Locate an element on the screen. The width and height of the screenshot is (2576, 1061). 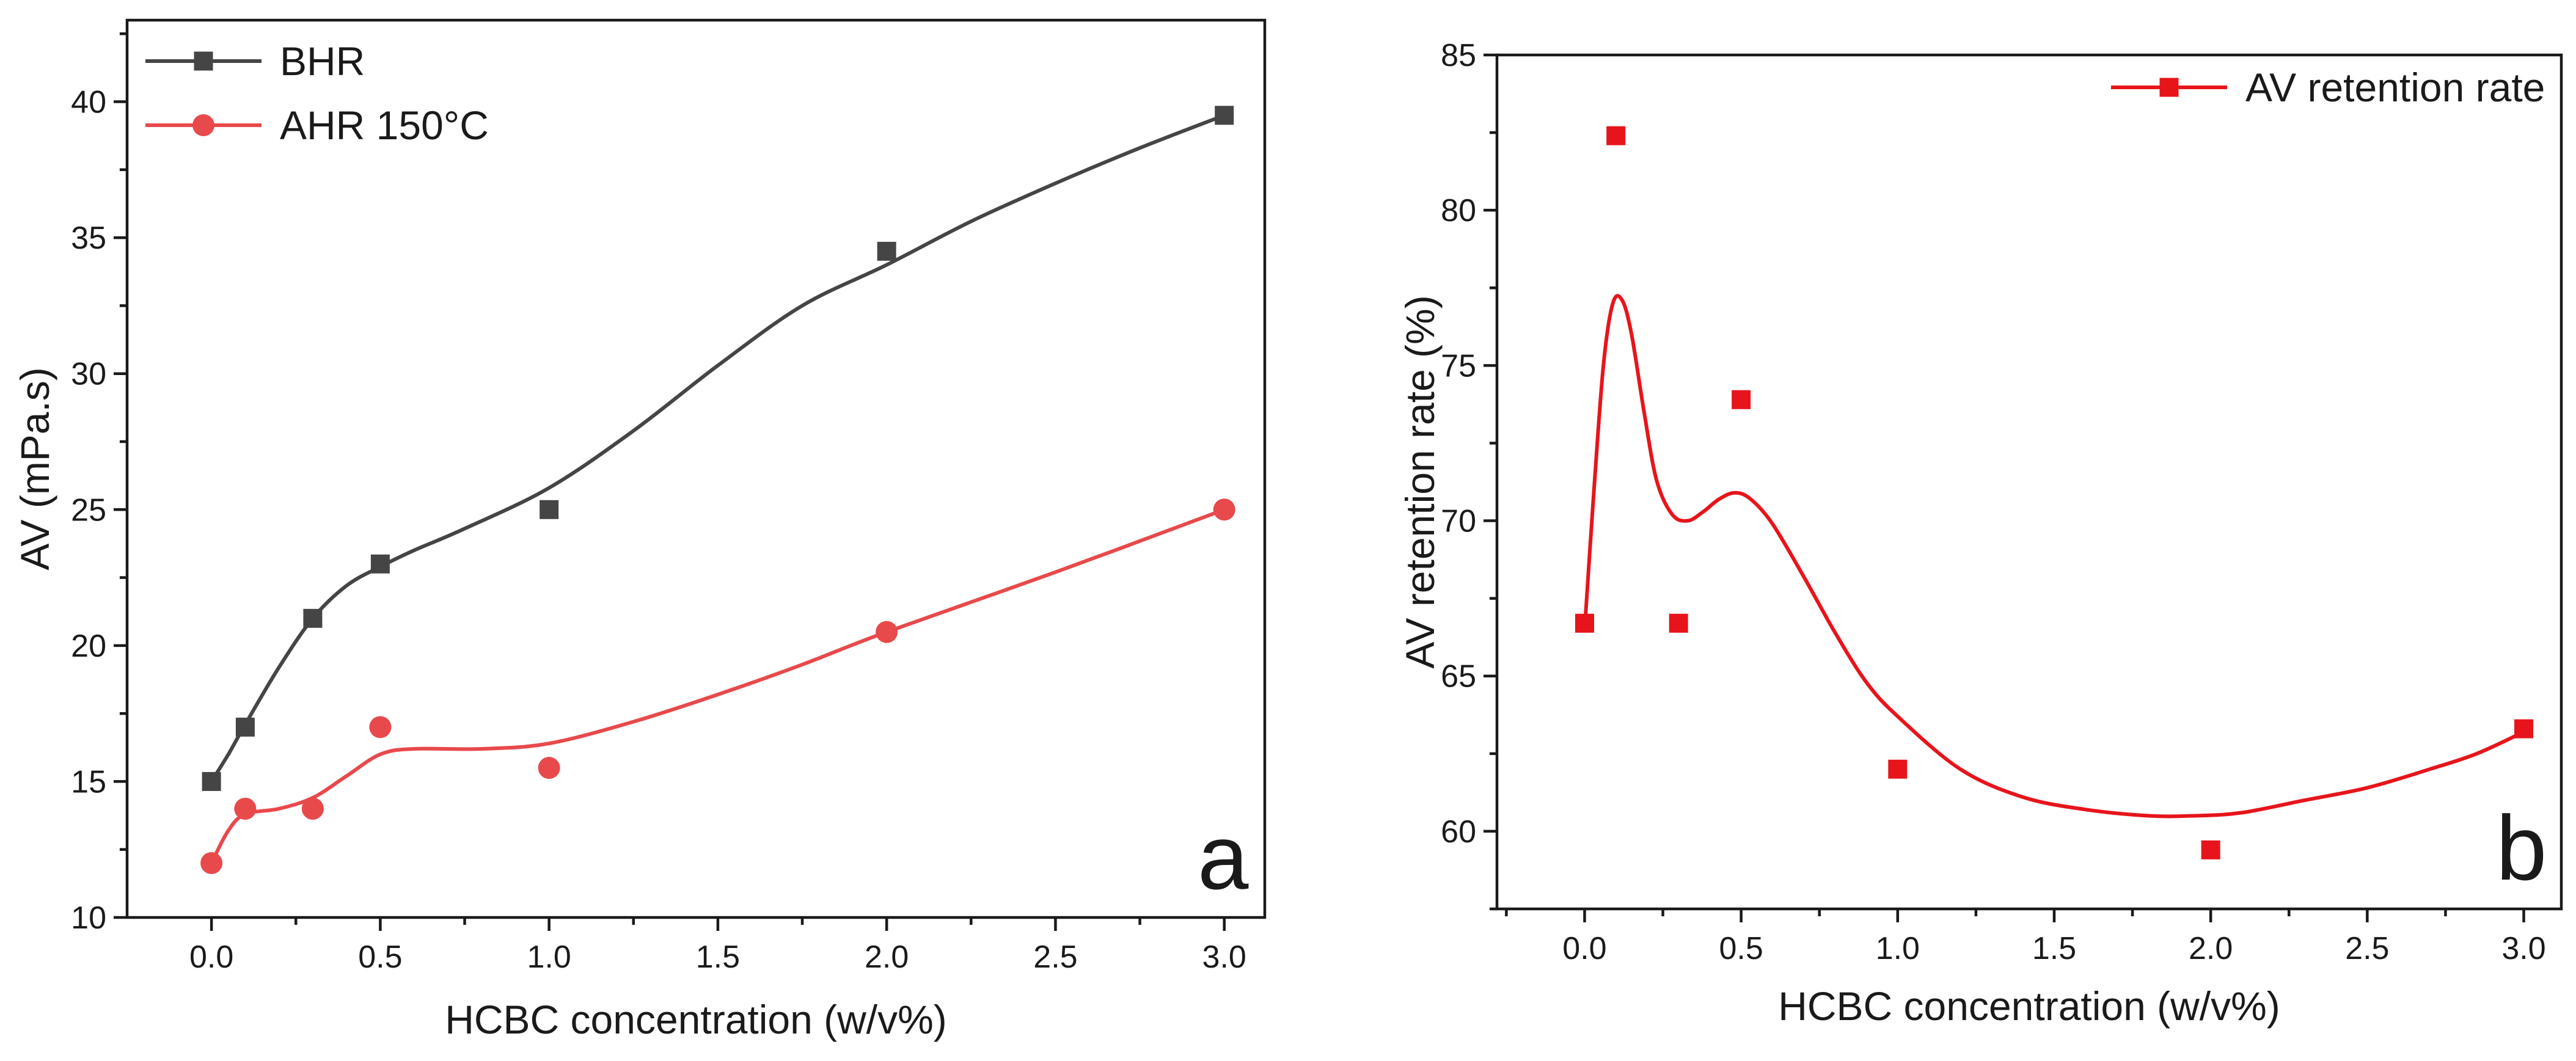
y-tick-label: 60 is located at coordinates (1458, 832).